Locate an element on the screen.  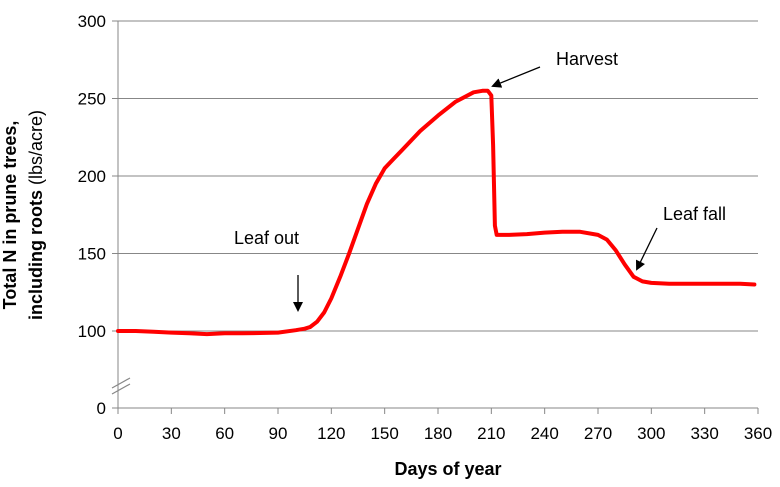
x-tick-labels: 0 30 60 90 120 150 180 210 240 270 300 330 360 is located at coordinates (442, 433).